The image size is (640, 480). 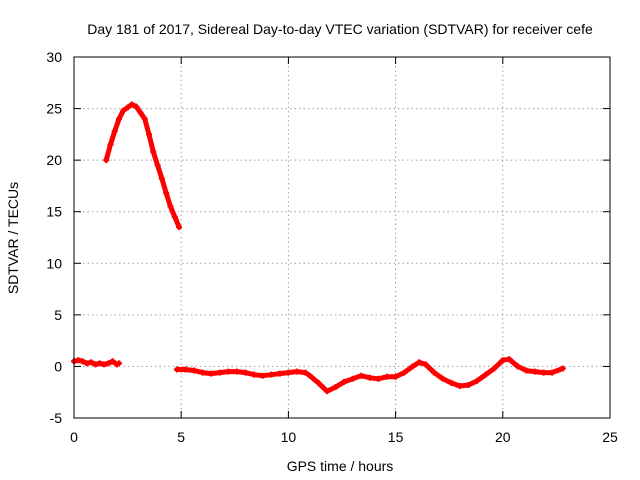 What do you see at coordinates (54, 57) in the screenshot?
I see `y-tick-label: 30` at bounding box center [54, 57].